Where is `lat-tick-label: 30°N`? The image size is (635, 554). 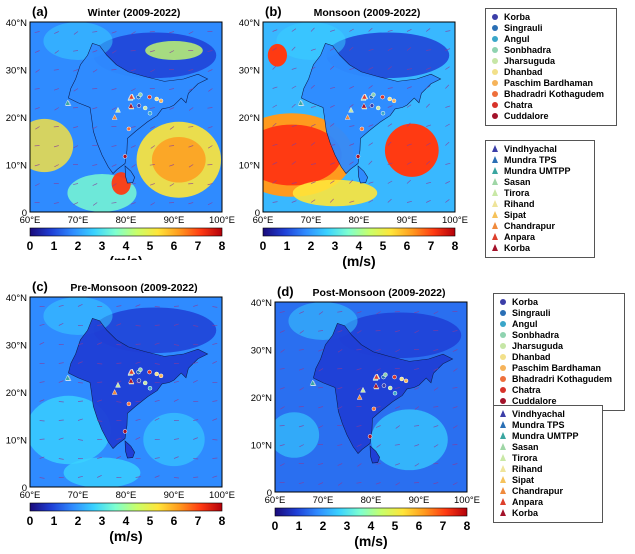 lat-tick-label: 30°N is located at coordinates (261, 351).